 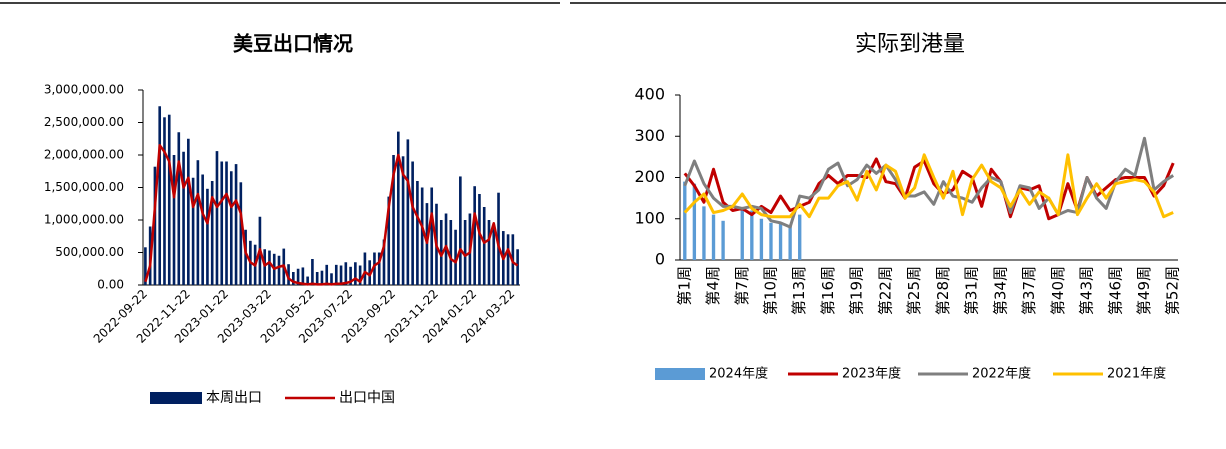 I want to click on y-tick-label: 2,500,000.00, so click(x=84, y=122).